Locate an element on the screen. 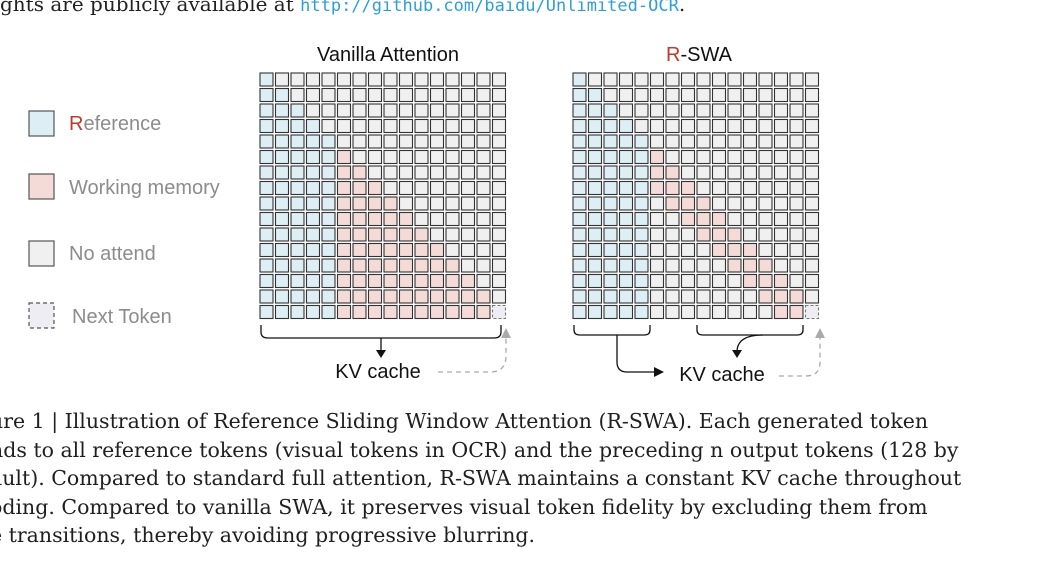  rswa-reference-brace is located at coordinates (612, 330).